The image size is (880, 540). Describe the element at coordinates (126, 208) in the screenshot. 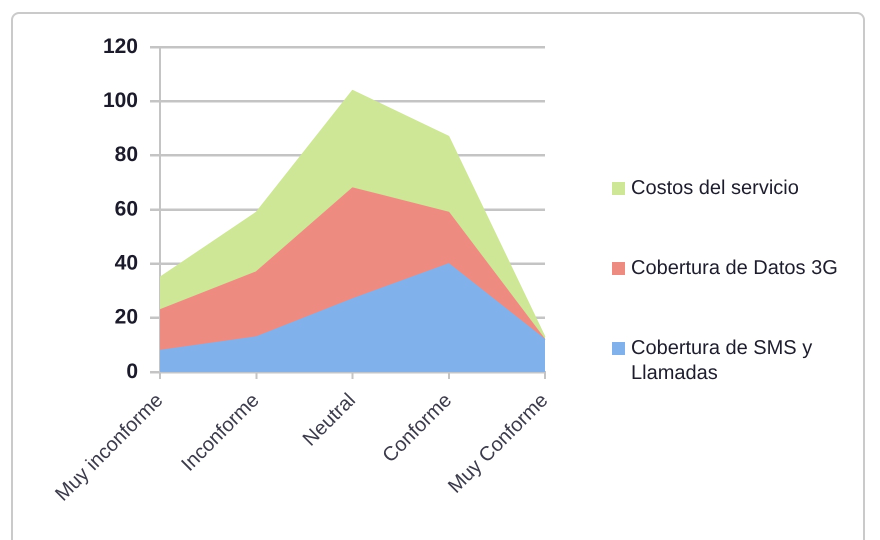

I see `y-tick-label: 60` at that location.